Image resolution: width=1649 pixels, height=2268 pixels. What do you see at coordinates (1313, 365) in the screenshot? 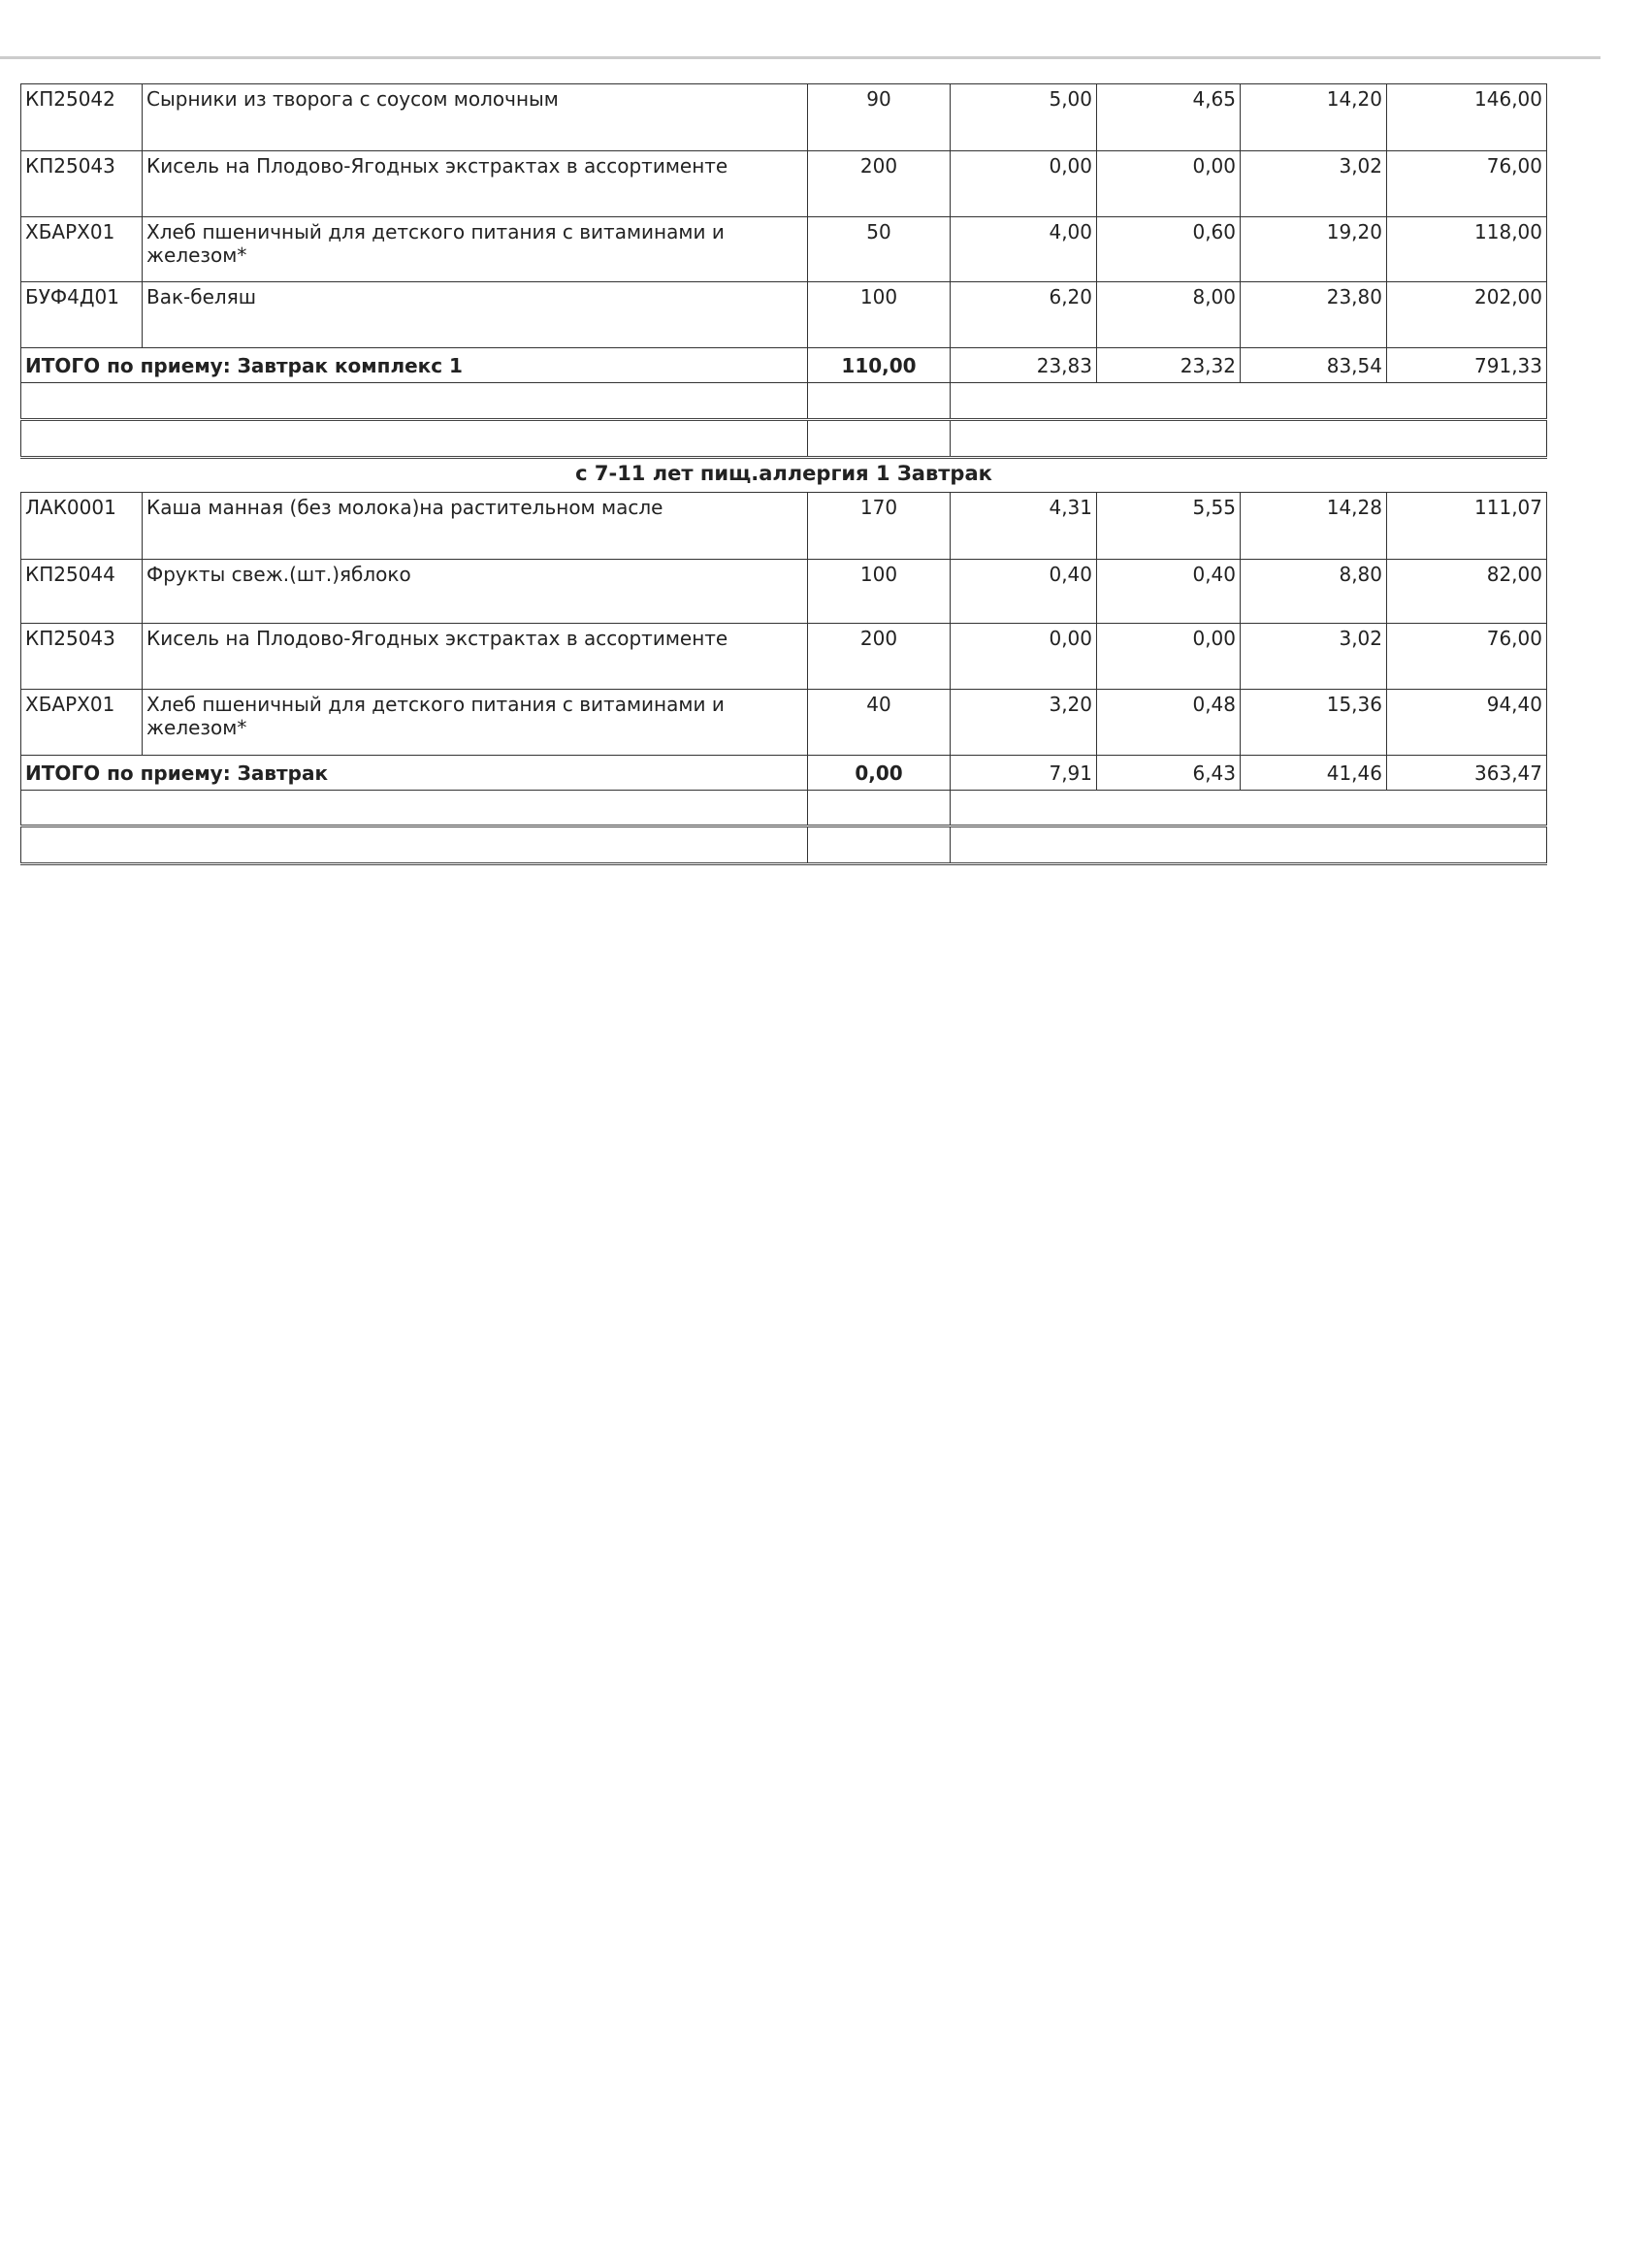
I see `total-carbs: 83,54` at bounding box center [1313, 365].